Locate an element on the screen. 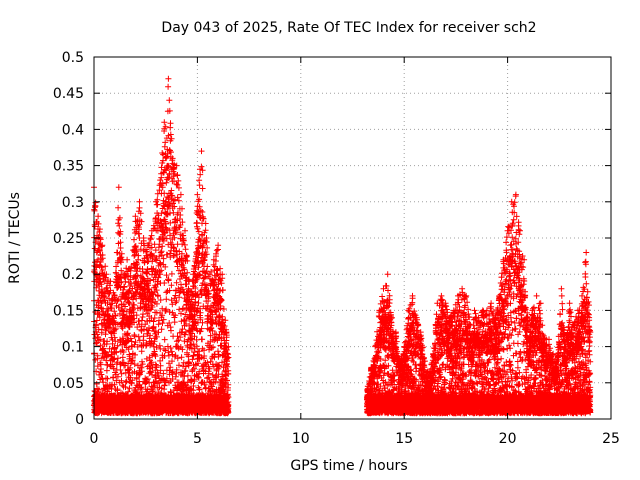 The width and height of the screenshot is (640, 480). y-tick-label: 0.4 is located at coordinates (73, 130).